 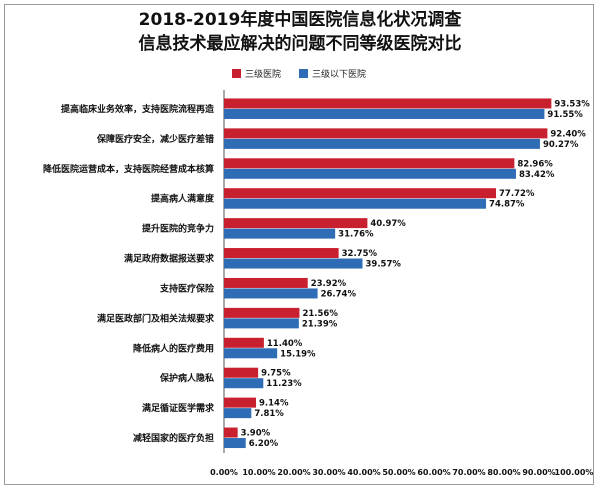 I want to click on legend-label-series2: 三级以下医院, so click(x=339, y=74).